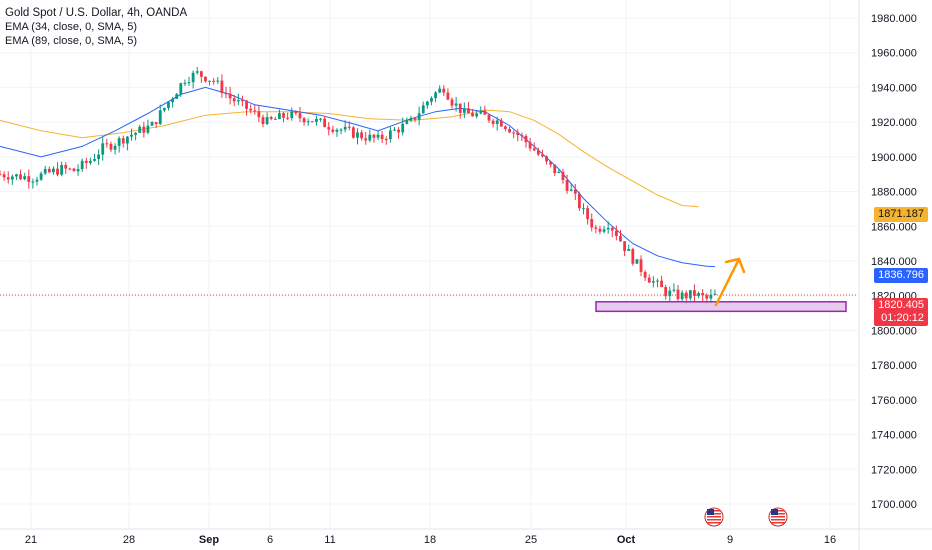 This screenshot has width=932, height=550. What do you see at coordinates (894, 436) in the screenshot?
I see `price-tick-label: 1740.000` at bounding box center [894, 436].